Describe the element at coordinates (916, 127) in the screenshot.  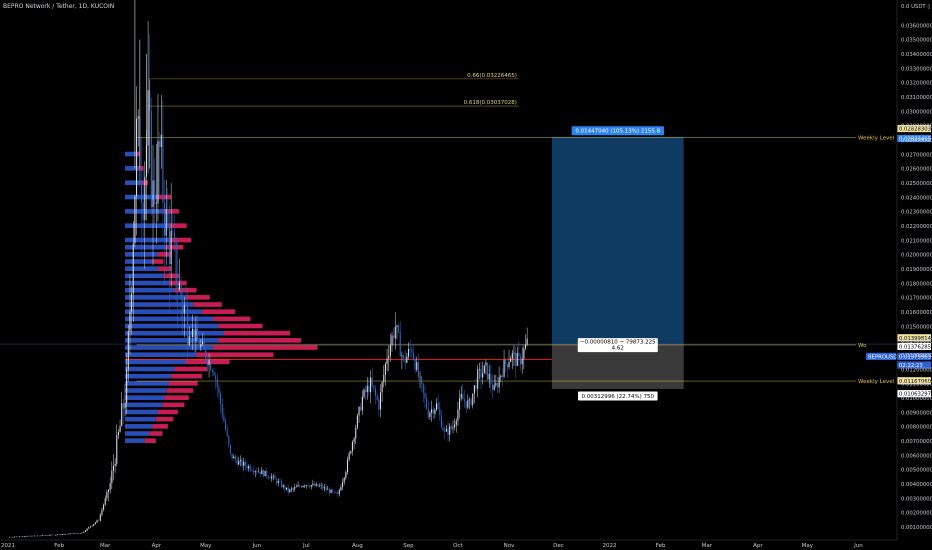
I see `price-tick-label: 0.02900000` at that location.